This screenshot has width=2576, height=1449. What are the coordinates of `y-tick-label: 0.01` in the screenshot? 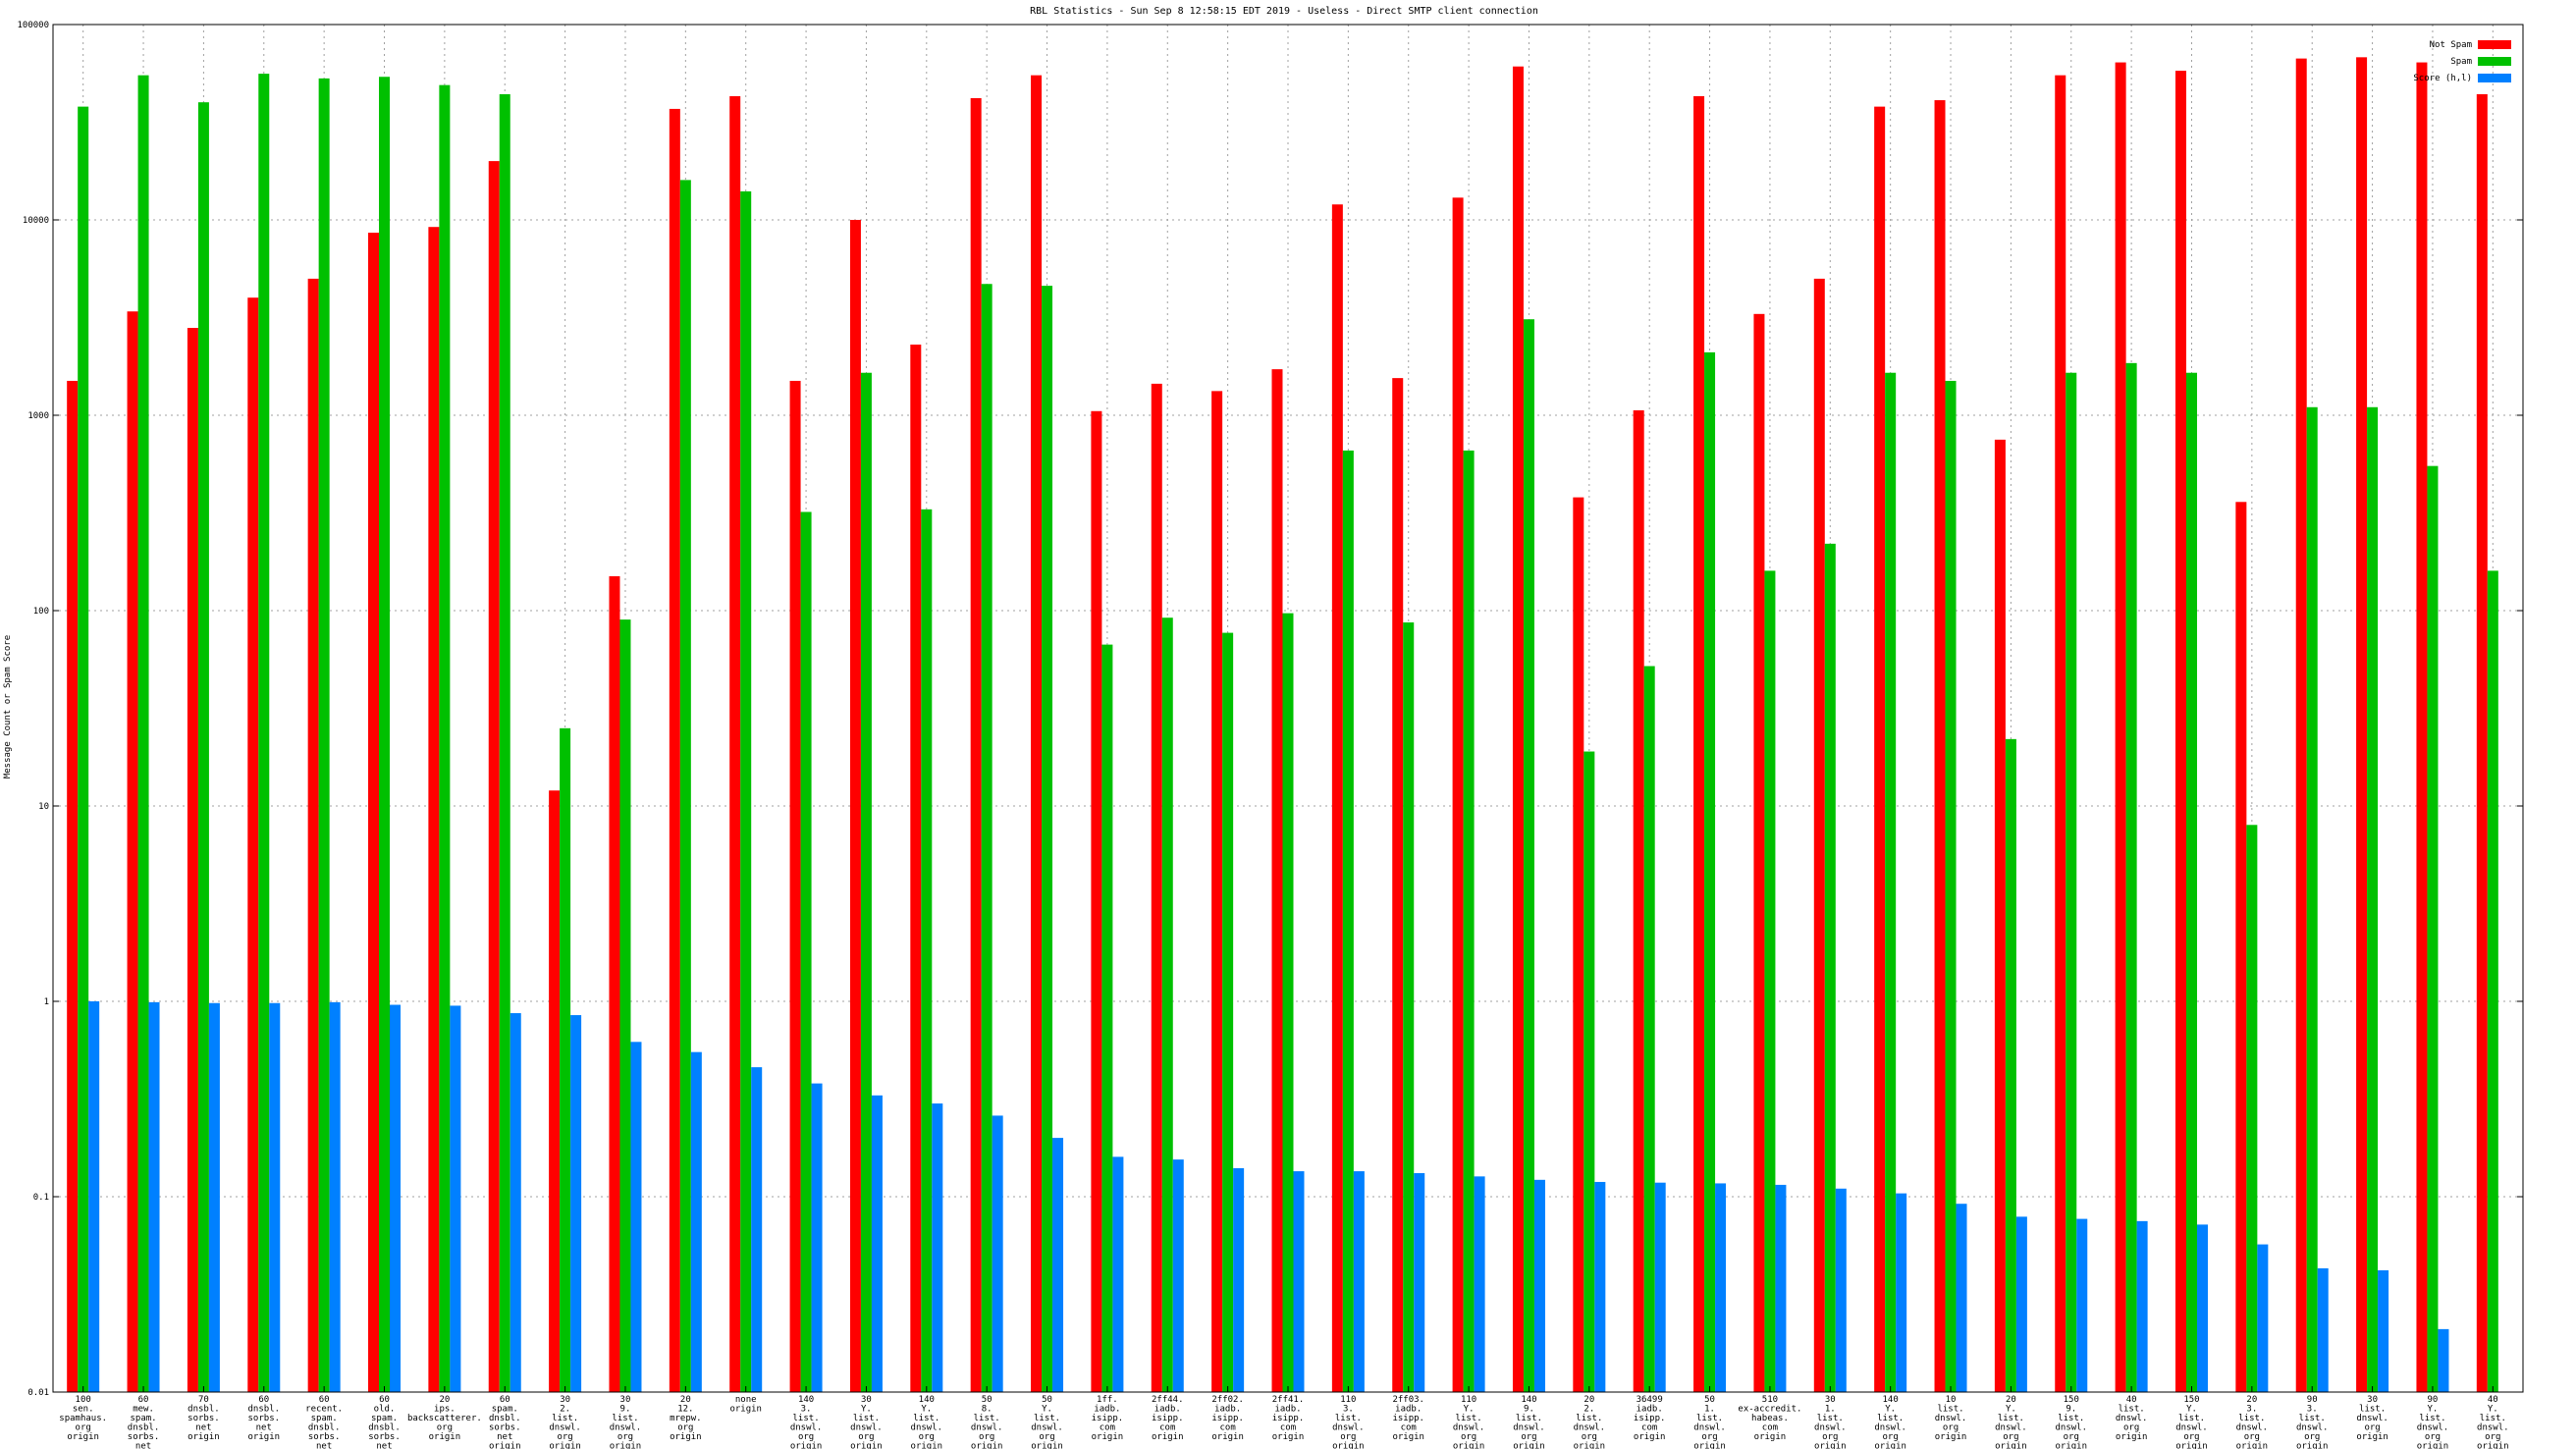 It's located at (38, 1393).